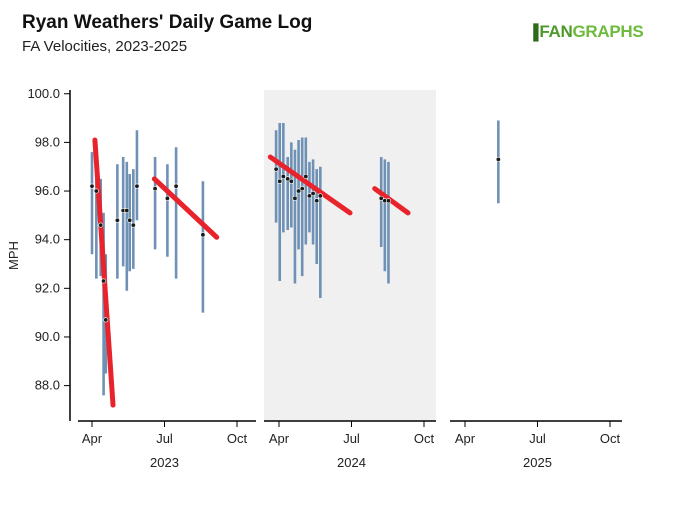 The width and height of the screenshot is (673, 505). Describe the element at coordinates (351, 462) in the screenshot. I see `panel-year-label: 2024` at that location.